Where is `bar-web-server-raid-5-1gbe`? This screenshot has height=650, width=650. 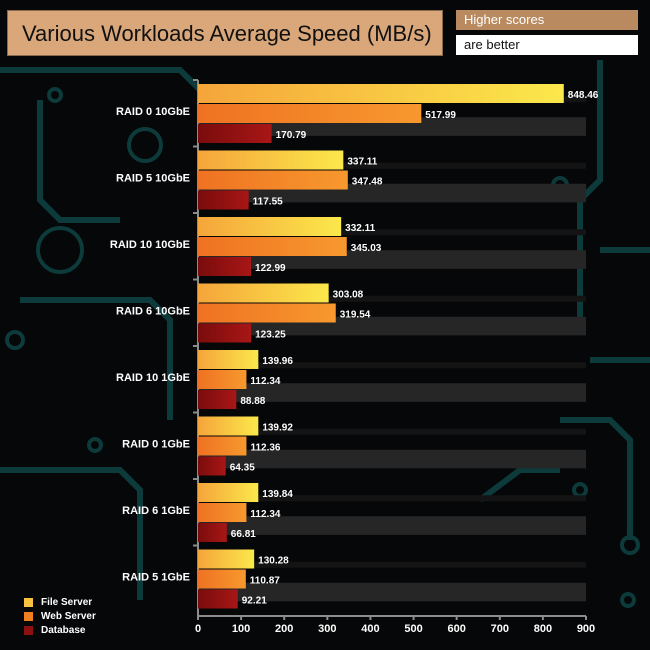 bar-web-server-raid-5-1gbe is located at coordinates (222, 579).